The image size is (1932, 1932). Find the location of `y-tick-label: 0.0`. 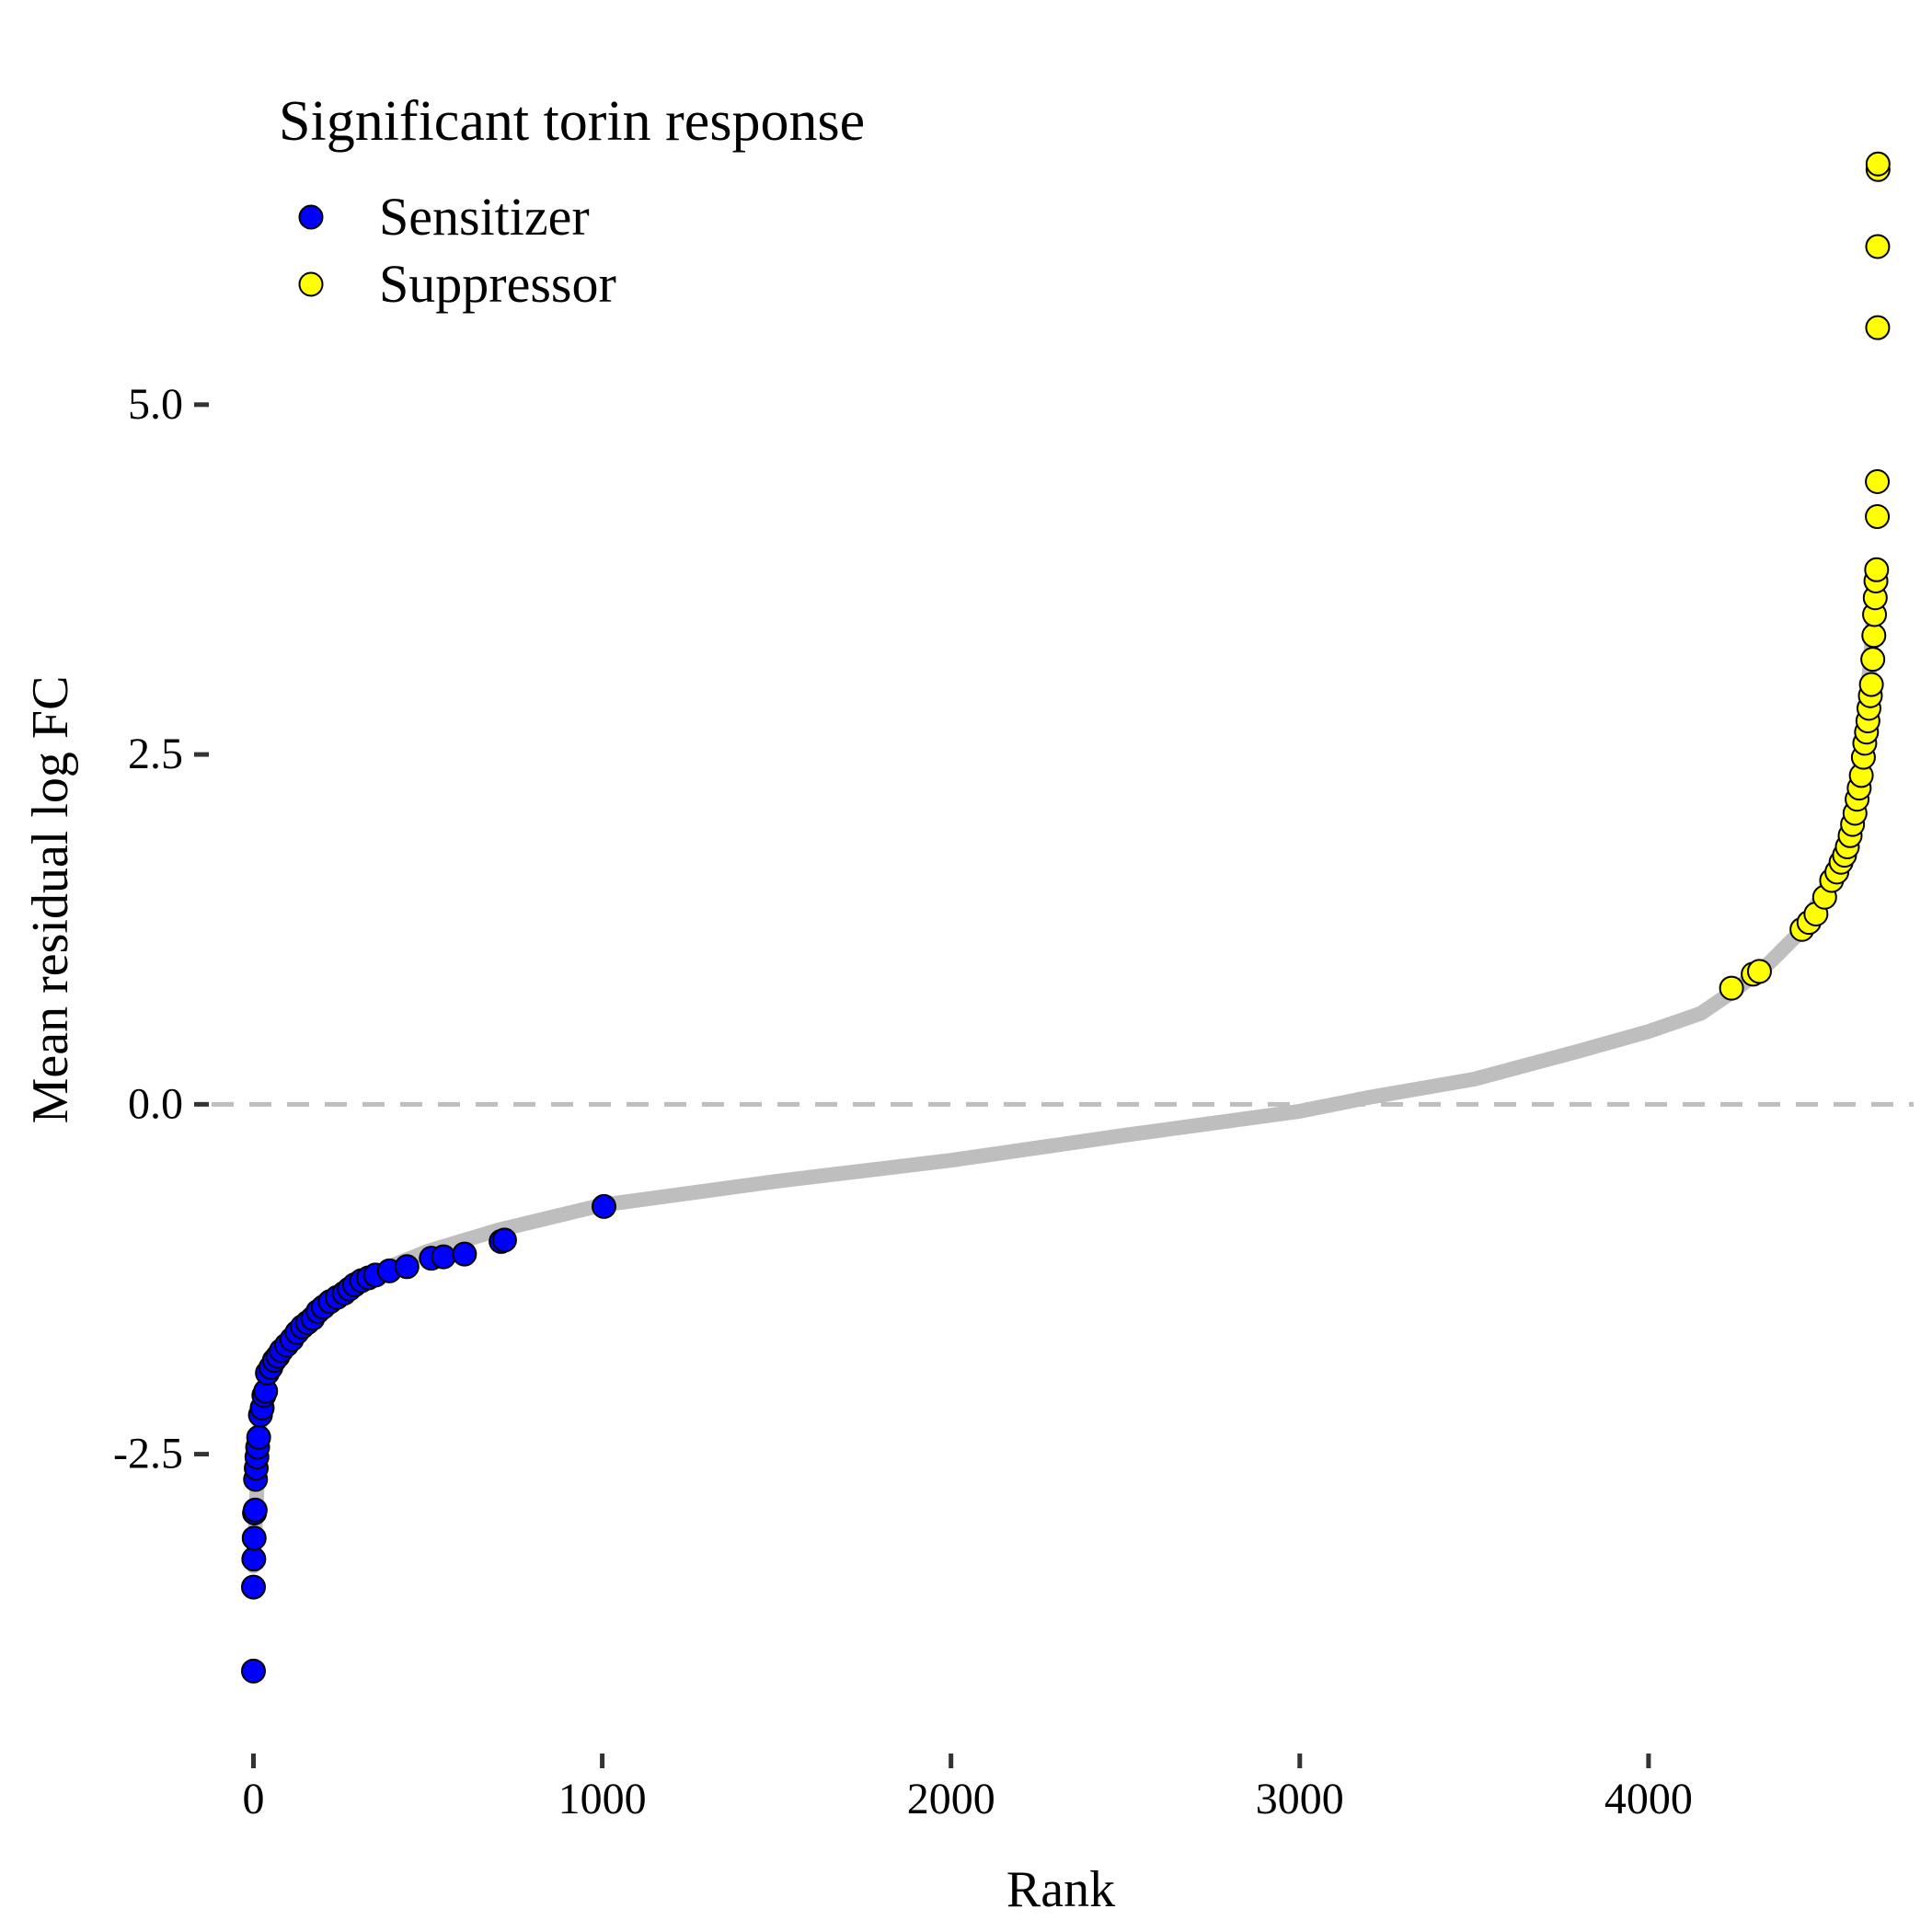

y-tick-label: 0.0 is located at coordinates (155, 1103).